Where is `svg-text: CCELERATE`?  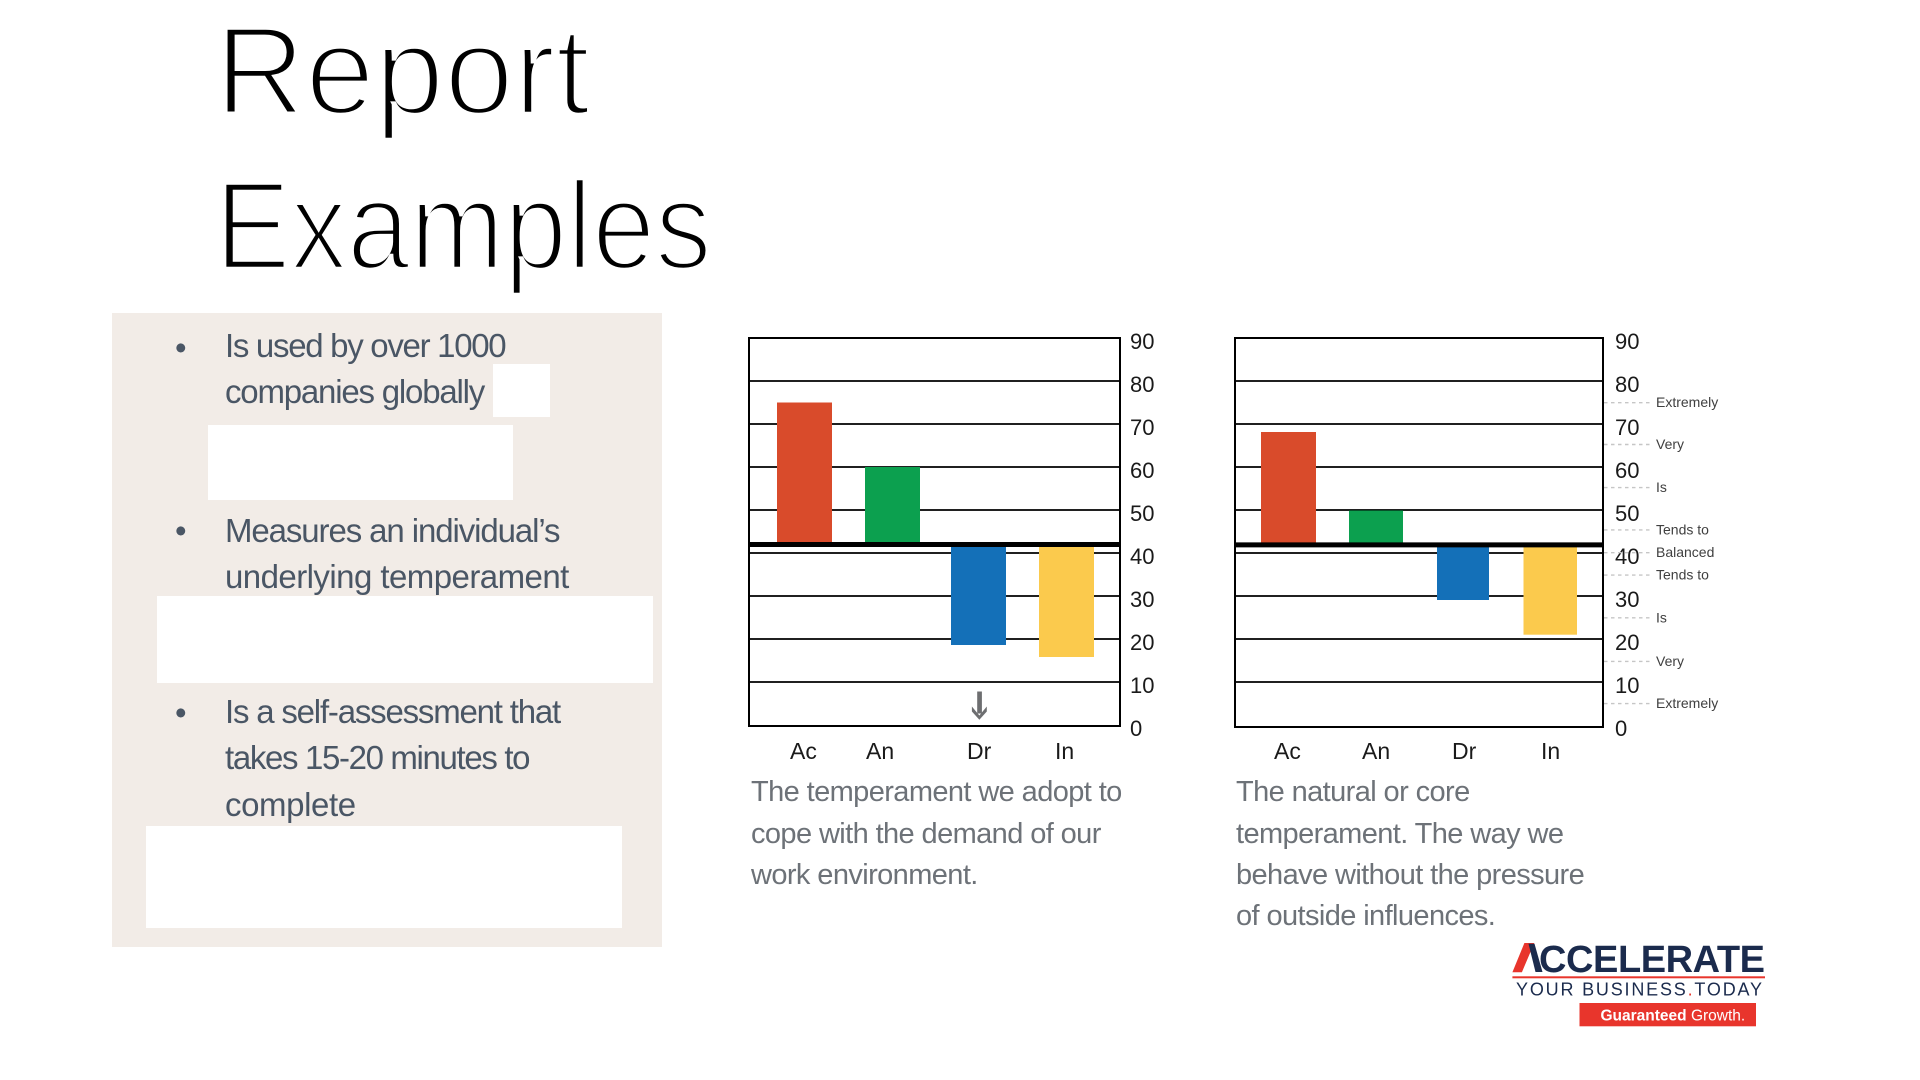
svg-text: CCELERATE is located at coordinates (1652, 960).